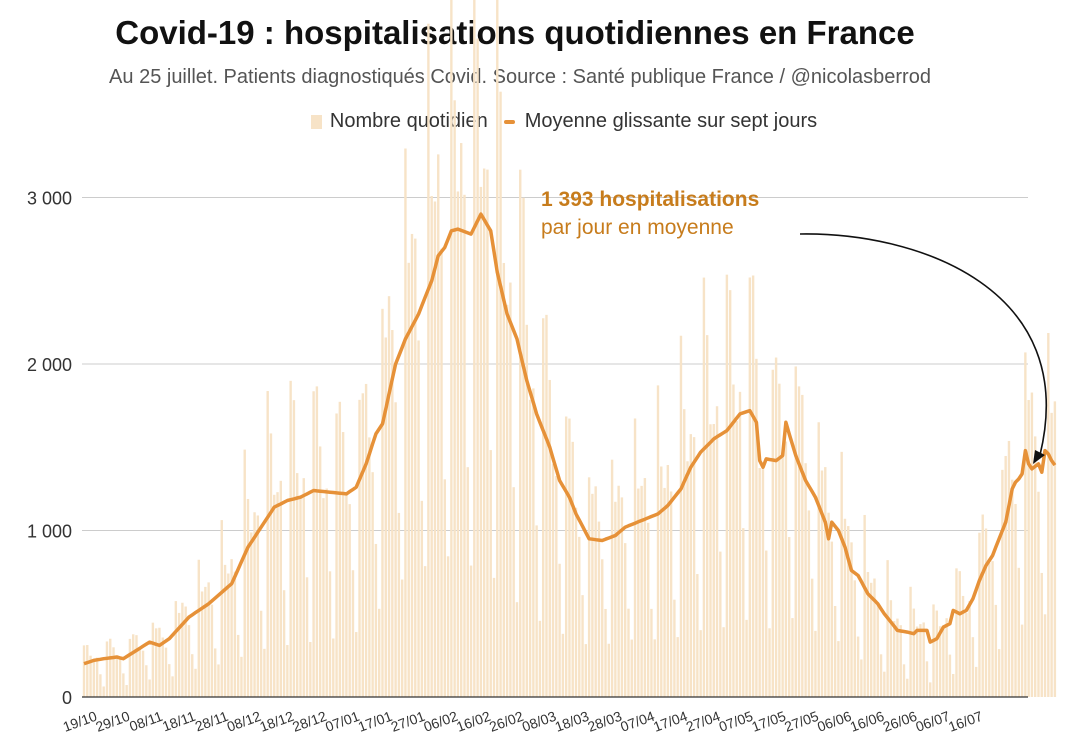 The width and height of the screenshot is (1074, 742). What do you see at coordinates (316, 121) in the screenshot?
I see `legend-bar-swatch` at bounding box center [316, 121].